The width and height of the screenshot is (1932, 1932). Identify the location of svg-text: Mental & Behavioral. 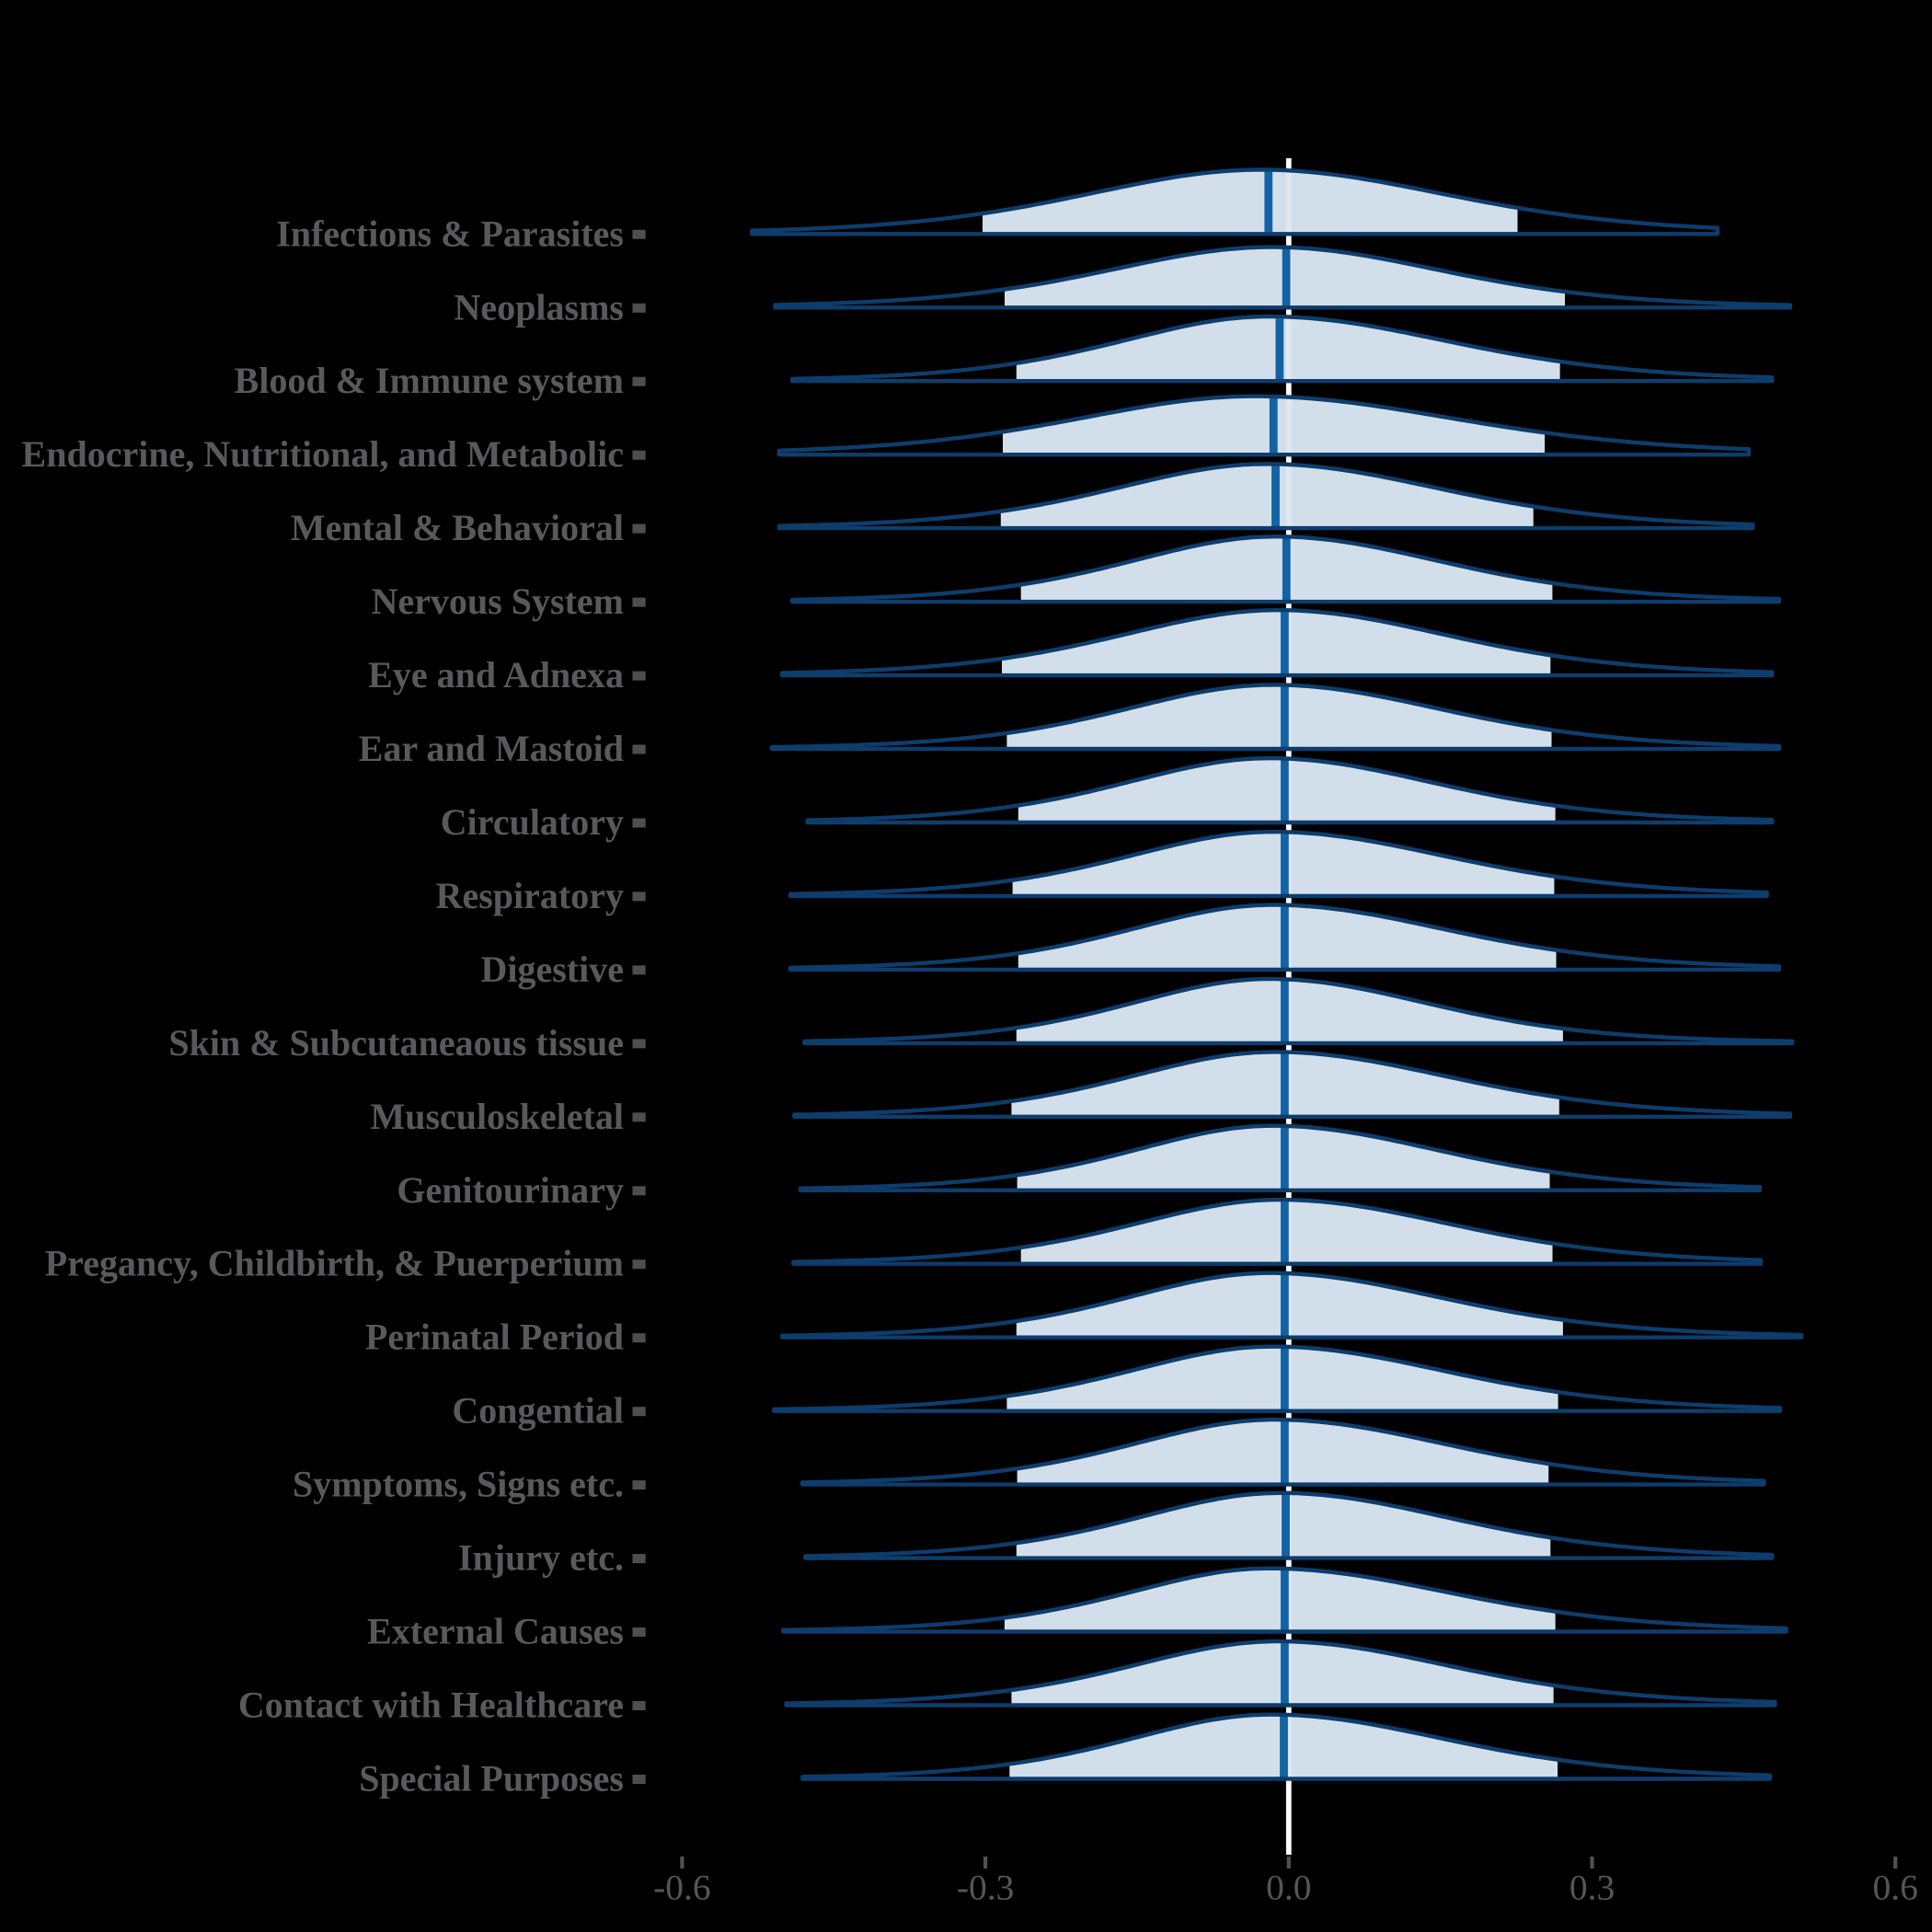
(457, 527).